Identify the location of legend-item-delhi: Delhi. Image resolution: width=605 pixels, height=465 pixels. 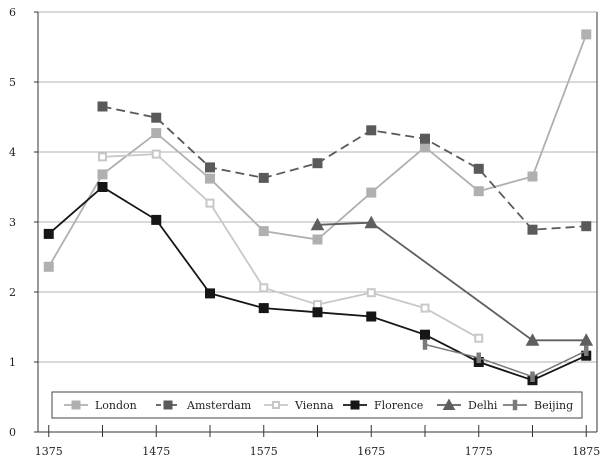
(467, 405).